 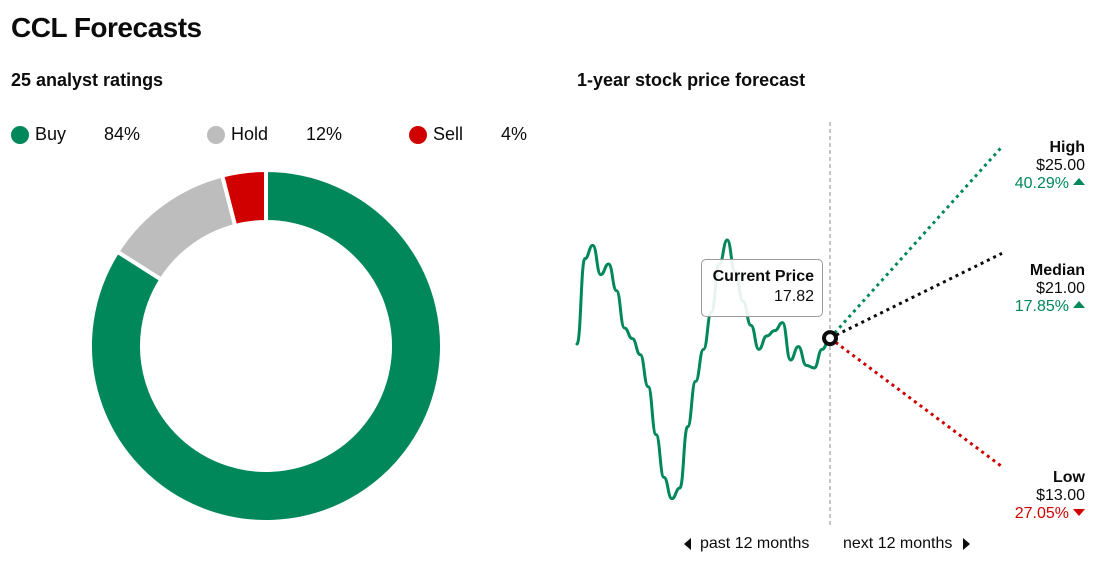 I want to click on current-price-value: 17.82, so click(x=793, y=296).